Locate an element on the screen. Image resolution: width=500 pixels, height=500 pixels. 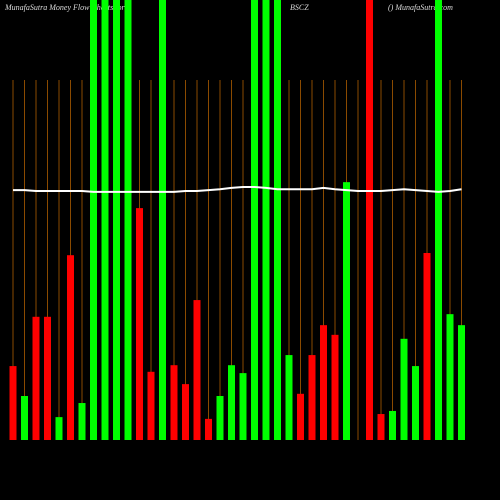
symbol: BSCZ is located at coordinates (299, 7).